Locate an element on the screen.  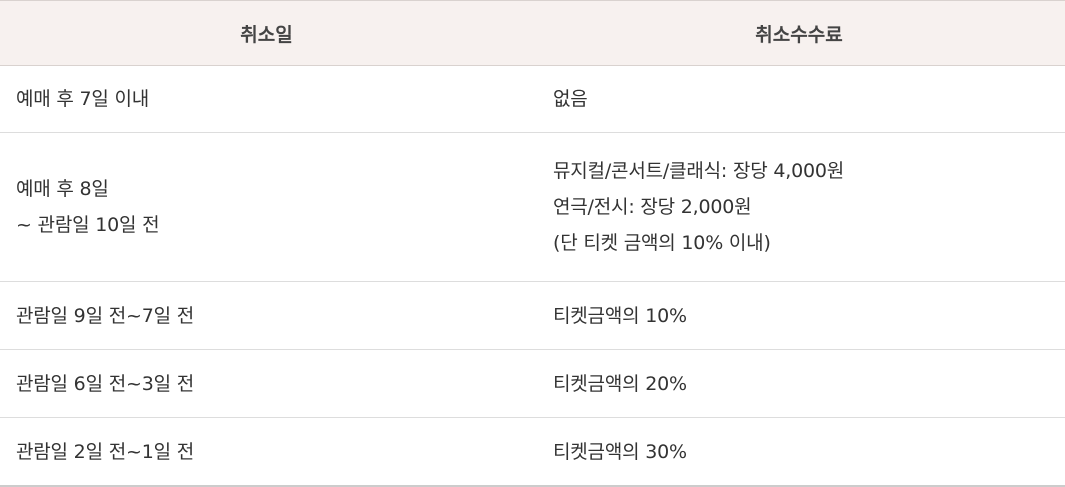
table-row: 관람일 2일 전~1일 전 티켓금액의 30% is located at coordinates (532, 452).